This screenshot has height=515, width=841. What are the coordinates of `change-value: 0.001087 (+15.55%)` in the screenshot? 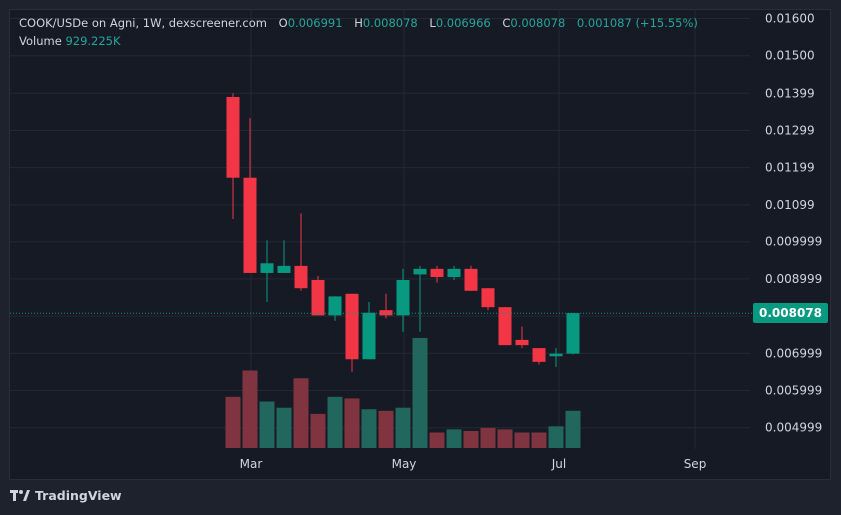 It's located at (637, 23).